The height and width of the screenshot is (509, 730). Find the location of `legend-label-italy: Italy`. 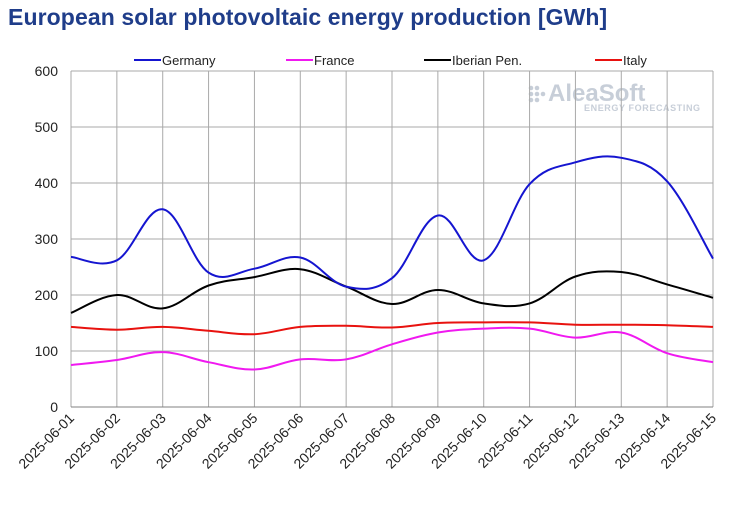

legend-label-italy: Italy is located at coordinates (635, 60).